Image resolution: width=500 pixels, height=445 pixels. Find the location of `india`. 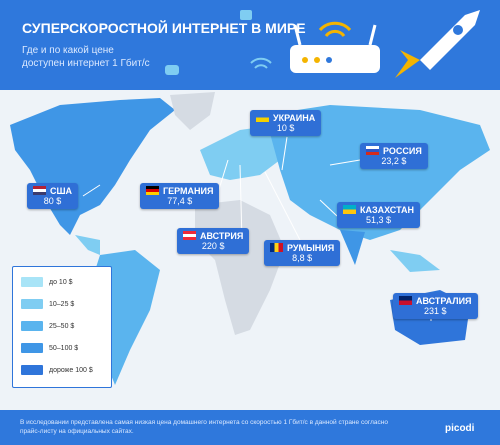

india is located at coordinates (352, 247).